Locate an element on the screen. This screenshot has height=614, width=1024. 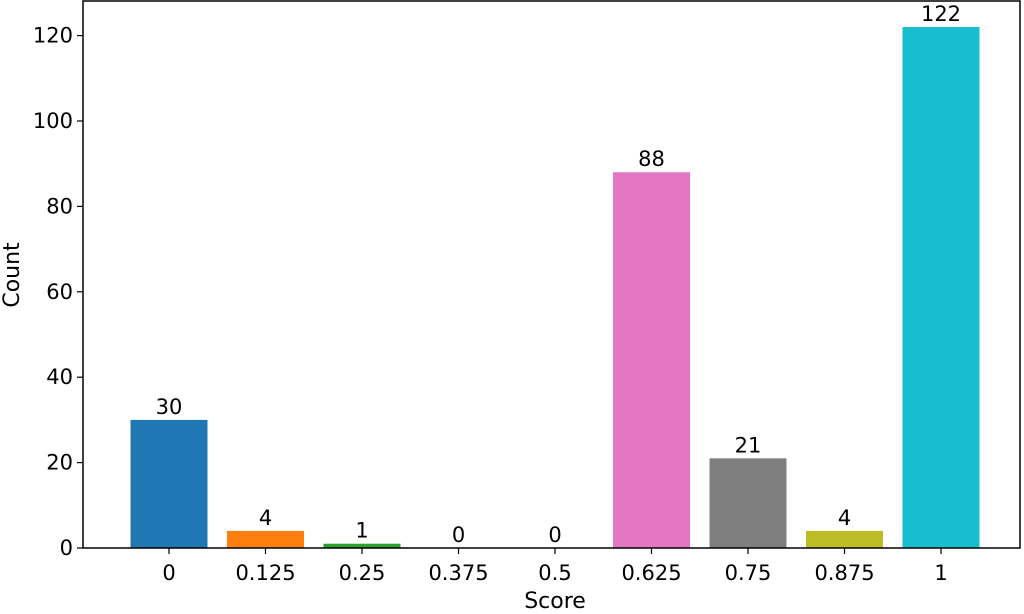
x-tick-label-1: 1 is located at coordinates (940, 573).